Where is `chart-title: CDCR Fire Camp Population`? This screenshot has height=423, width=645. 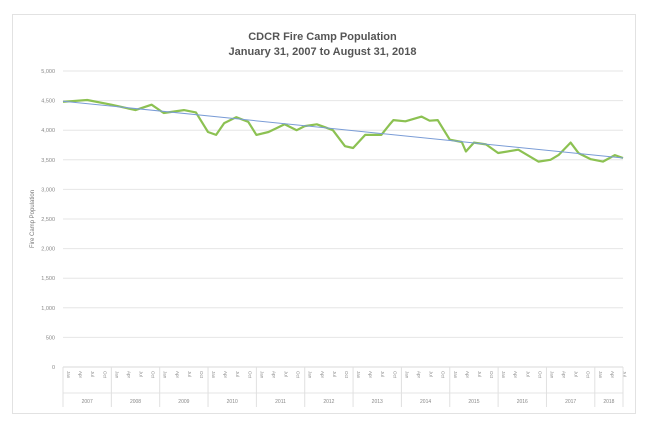
chart-title: CDCR Fire Camp Population is located at coordinates (322, 37).